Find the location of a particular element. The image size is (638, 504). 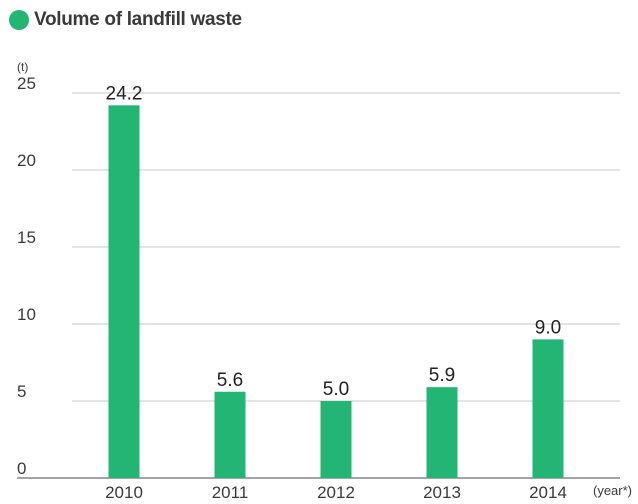

y-tick-label: 0 is located at coordinates (21, 468).